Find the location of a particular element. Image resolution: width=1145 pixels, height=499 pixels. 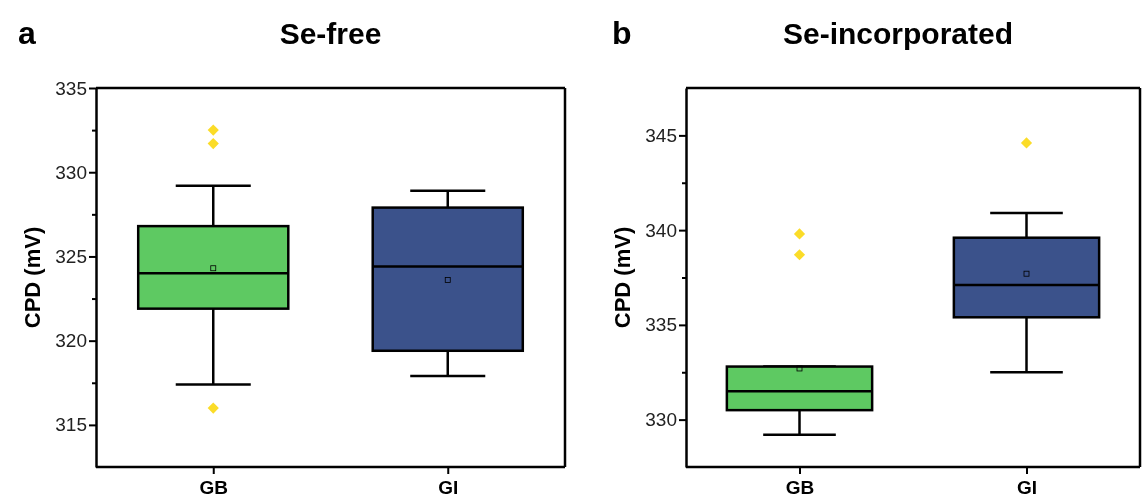

text: a is located at coordinates (27, 33).